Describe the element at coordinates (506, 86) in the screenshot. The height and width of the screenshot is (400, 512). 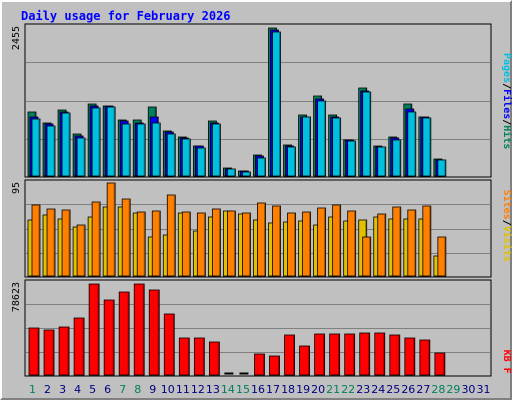
I see `pages-files-hits-legend-item: /` at that location.